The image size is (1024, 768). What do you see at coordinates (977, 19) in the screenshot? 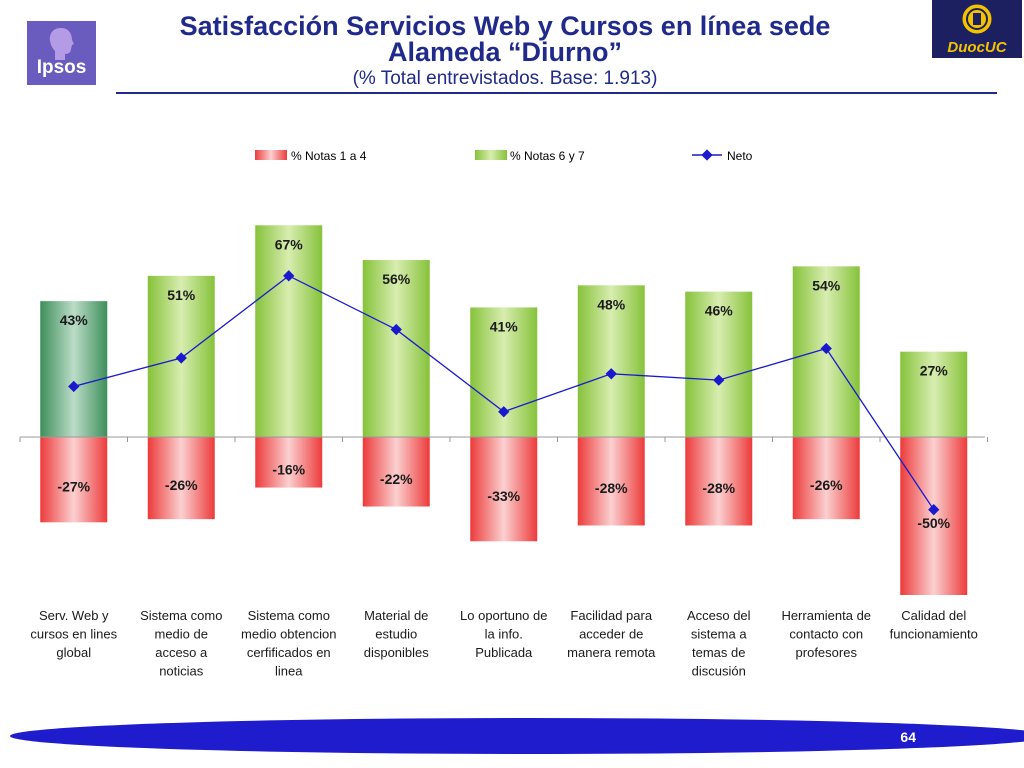
I see `duoc-crest-icon` at bounding box center [977, 19].